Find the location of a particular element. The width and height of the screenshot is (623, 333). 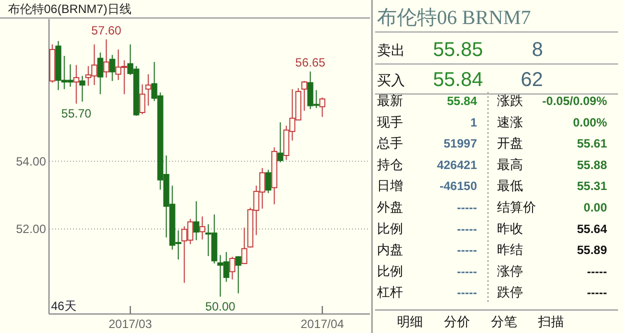

annotation: 57.60 is located at coordinates (106, 30).